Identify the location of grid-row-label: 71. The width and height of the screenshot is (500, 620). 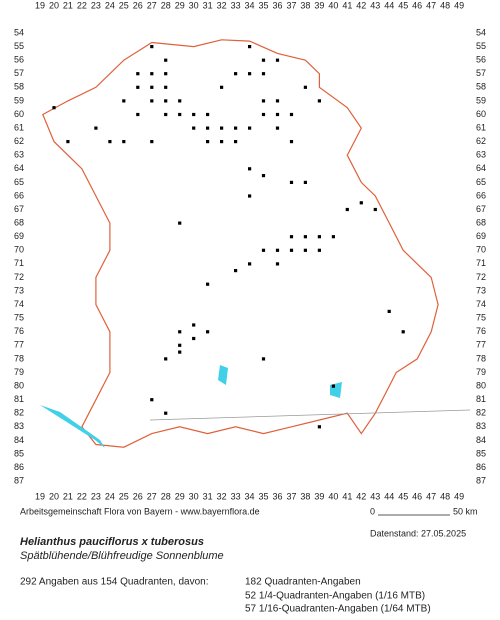
(481, 263).